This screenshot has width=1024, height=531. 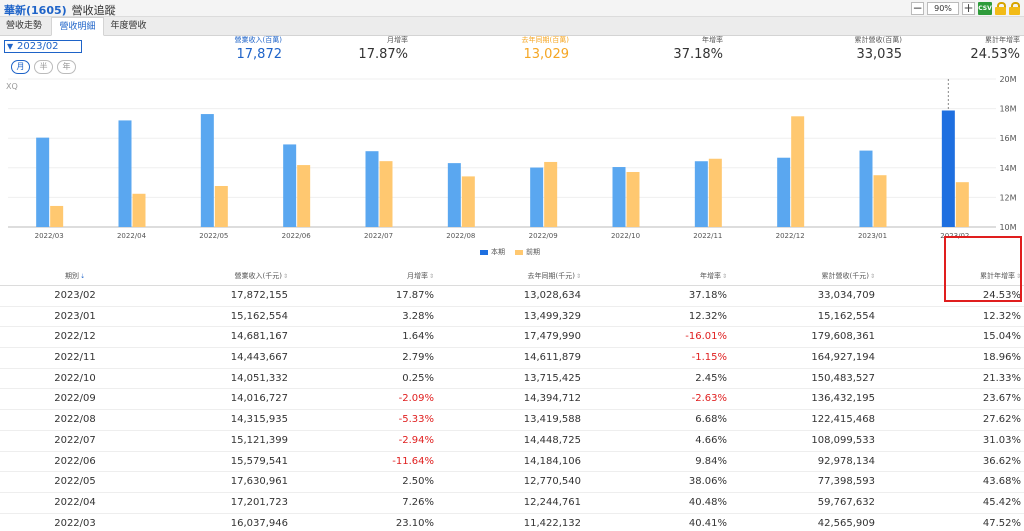 What do you see at coordinates (93, 10) in the screenshot?
I see `page-subtitle: 營收追蹤` at bounding box center [93, 10].